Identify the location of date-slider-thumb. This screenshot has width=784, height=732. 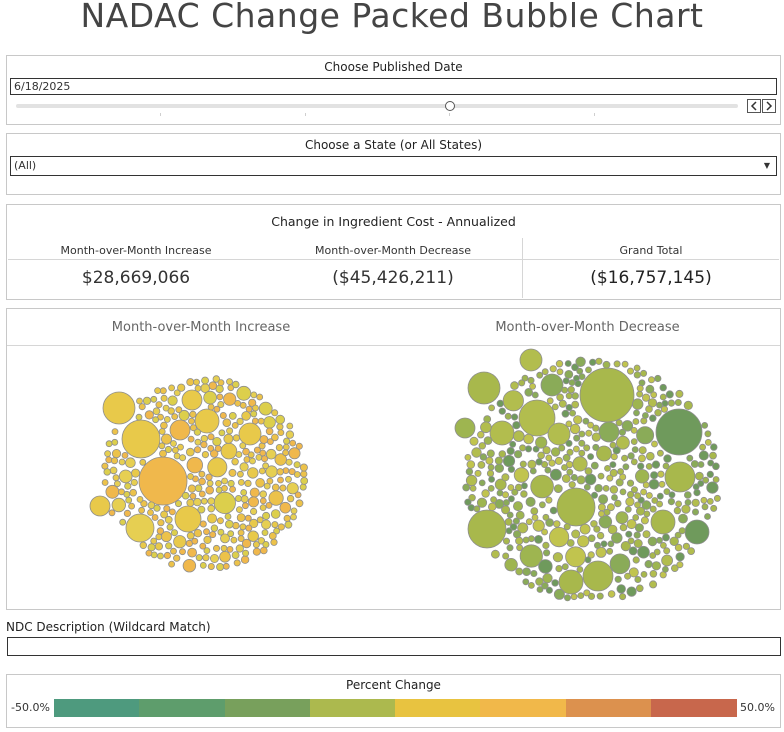
(450, 106).